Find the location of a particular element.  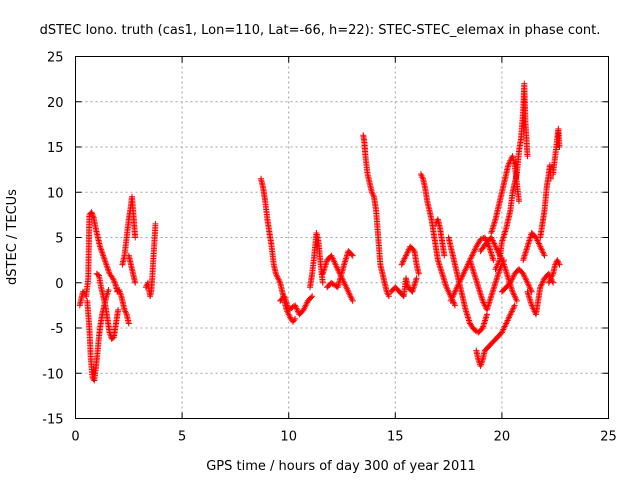

x-tick-label: 25 is located at coordinates (608, 437).